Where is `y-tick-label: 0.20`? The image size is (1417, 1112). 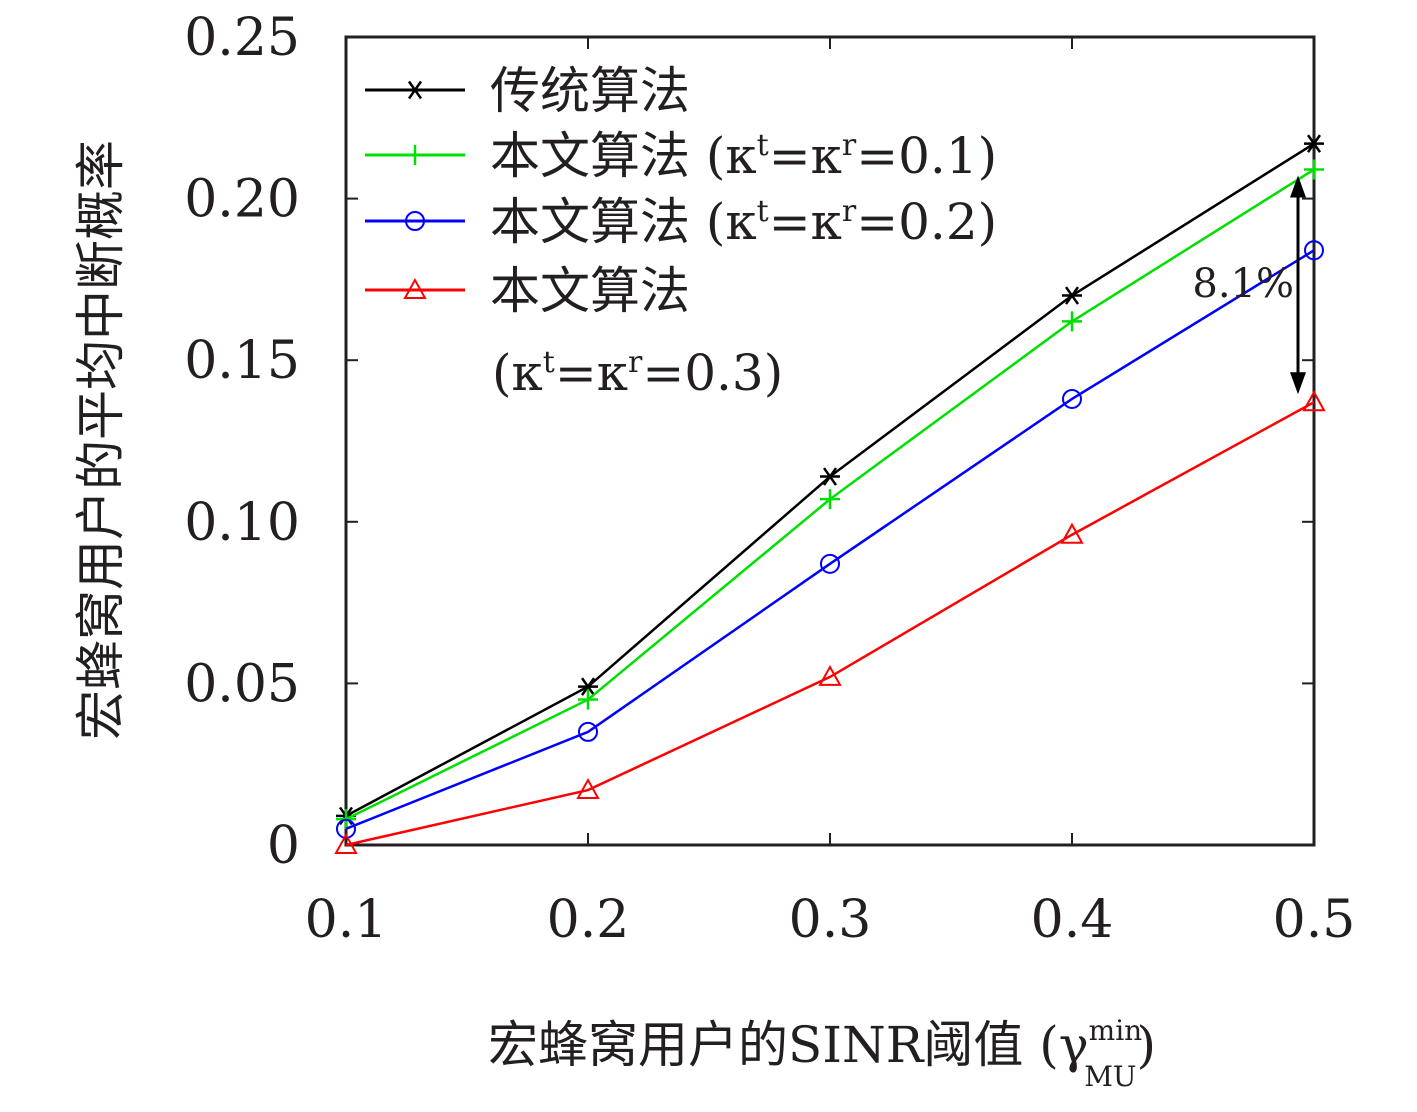
y-tick-label: 0.20 is located at coordinates (242, 200).